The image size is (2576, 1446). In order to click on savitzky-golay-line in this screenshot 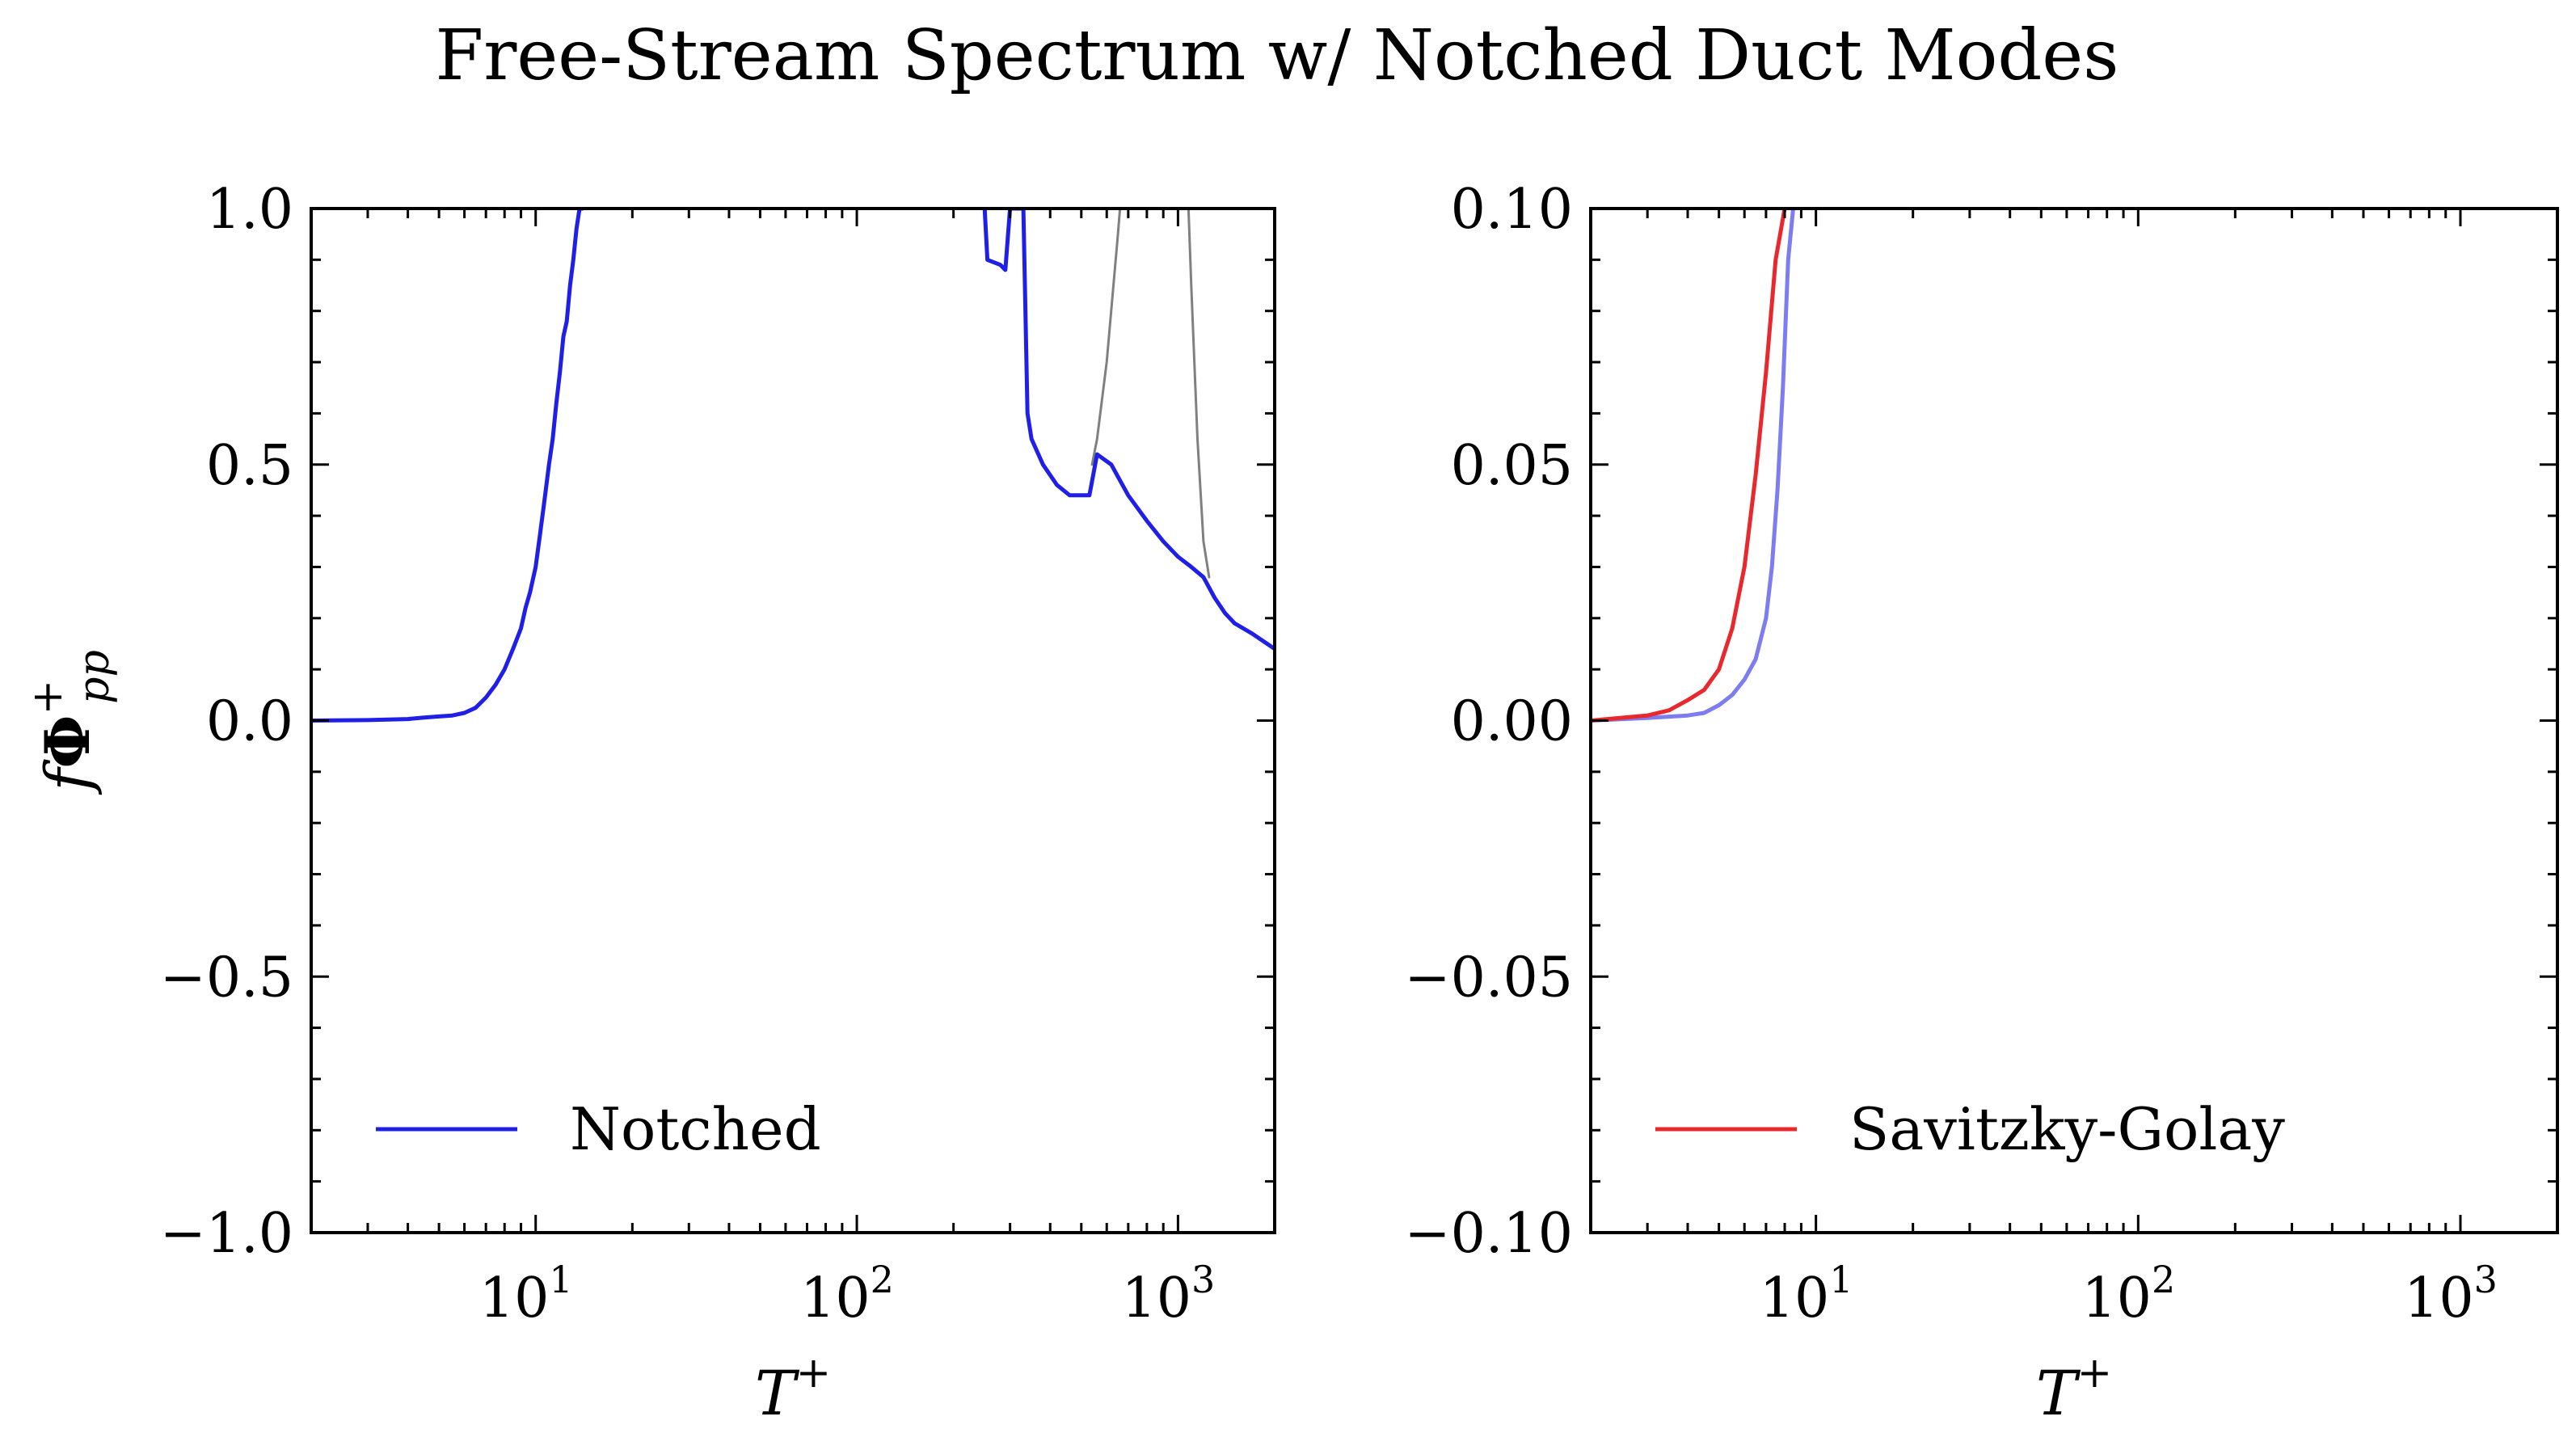, I will do `click(1689, 466)`.